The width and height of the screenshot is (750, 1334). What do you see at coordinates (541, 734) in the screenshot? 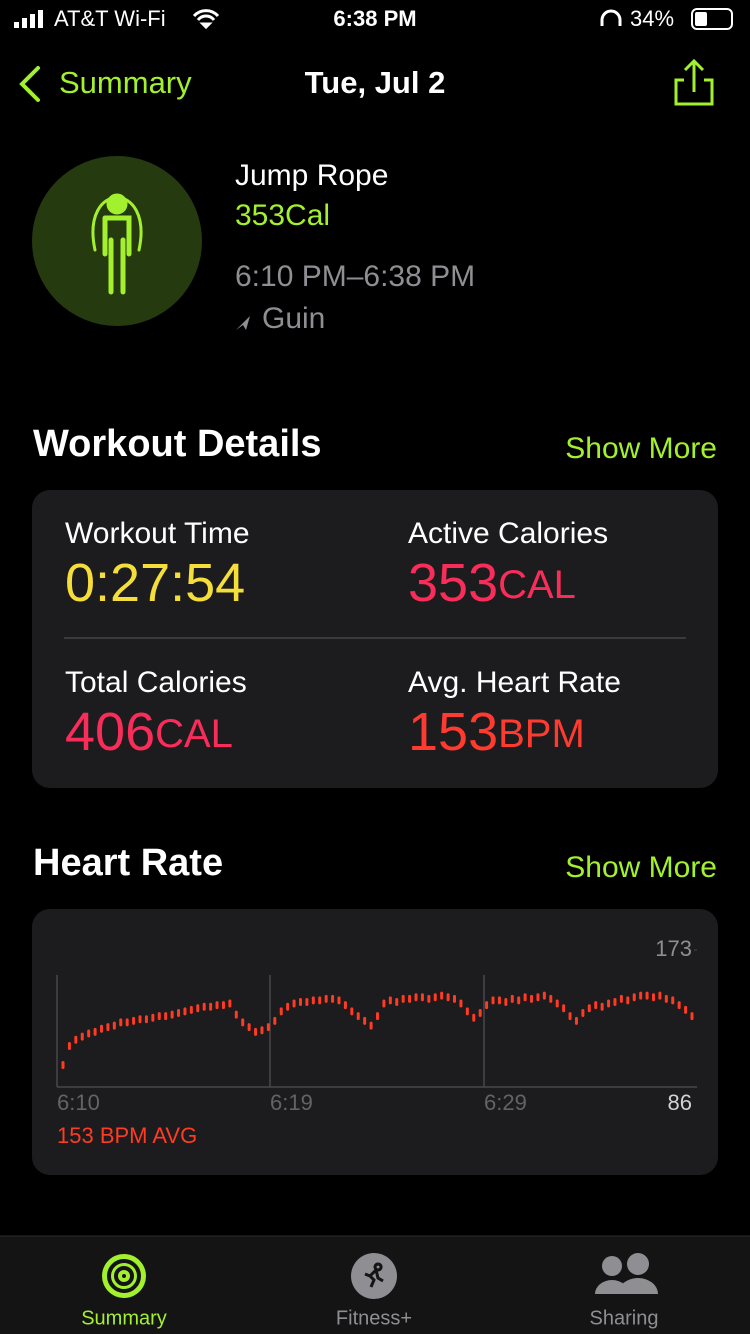
I see `metric-unit: BPM` at bounding box center [541, 734].